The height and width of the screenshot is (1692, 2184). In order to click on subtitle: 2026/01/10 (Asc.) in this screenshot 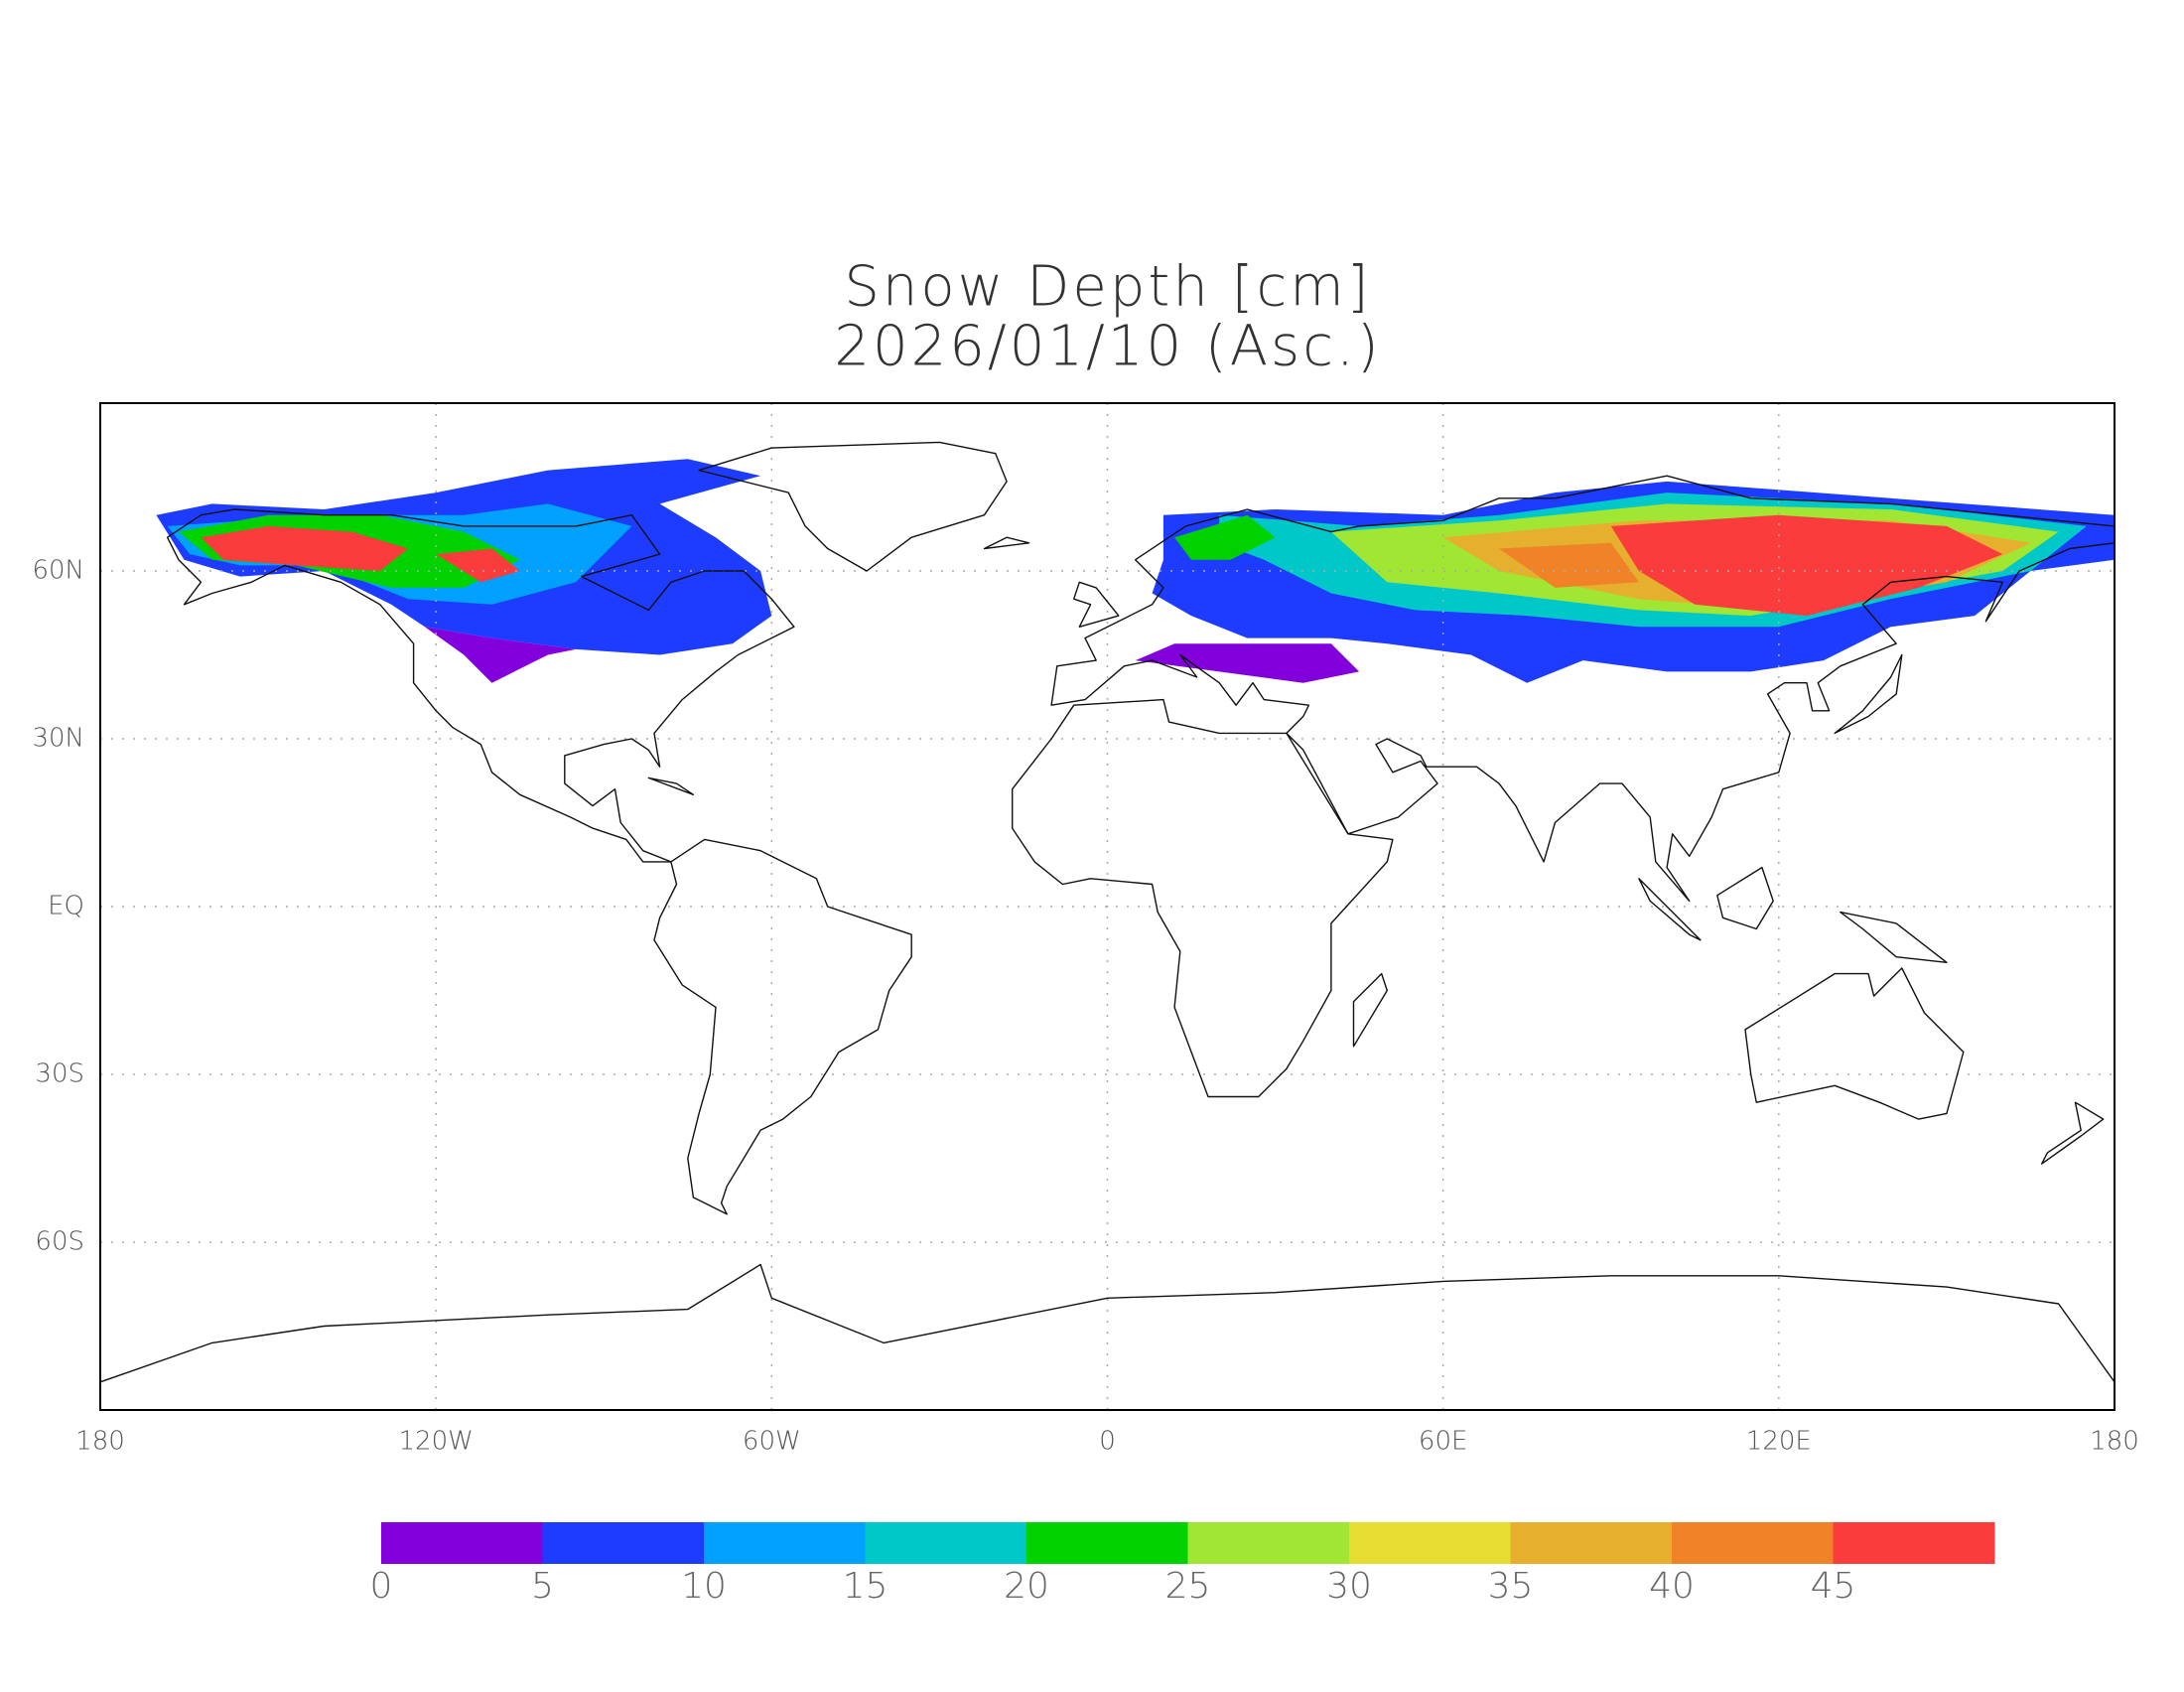, I will do `click(1107, 346)`.